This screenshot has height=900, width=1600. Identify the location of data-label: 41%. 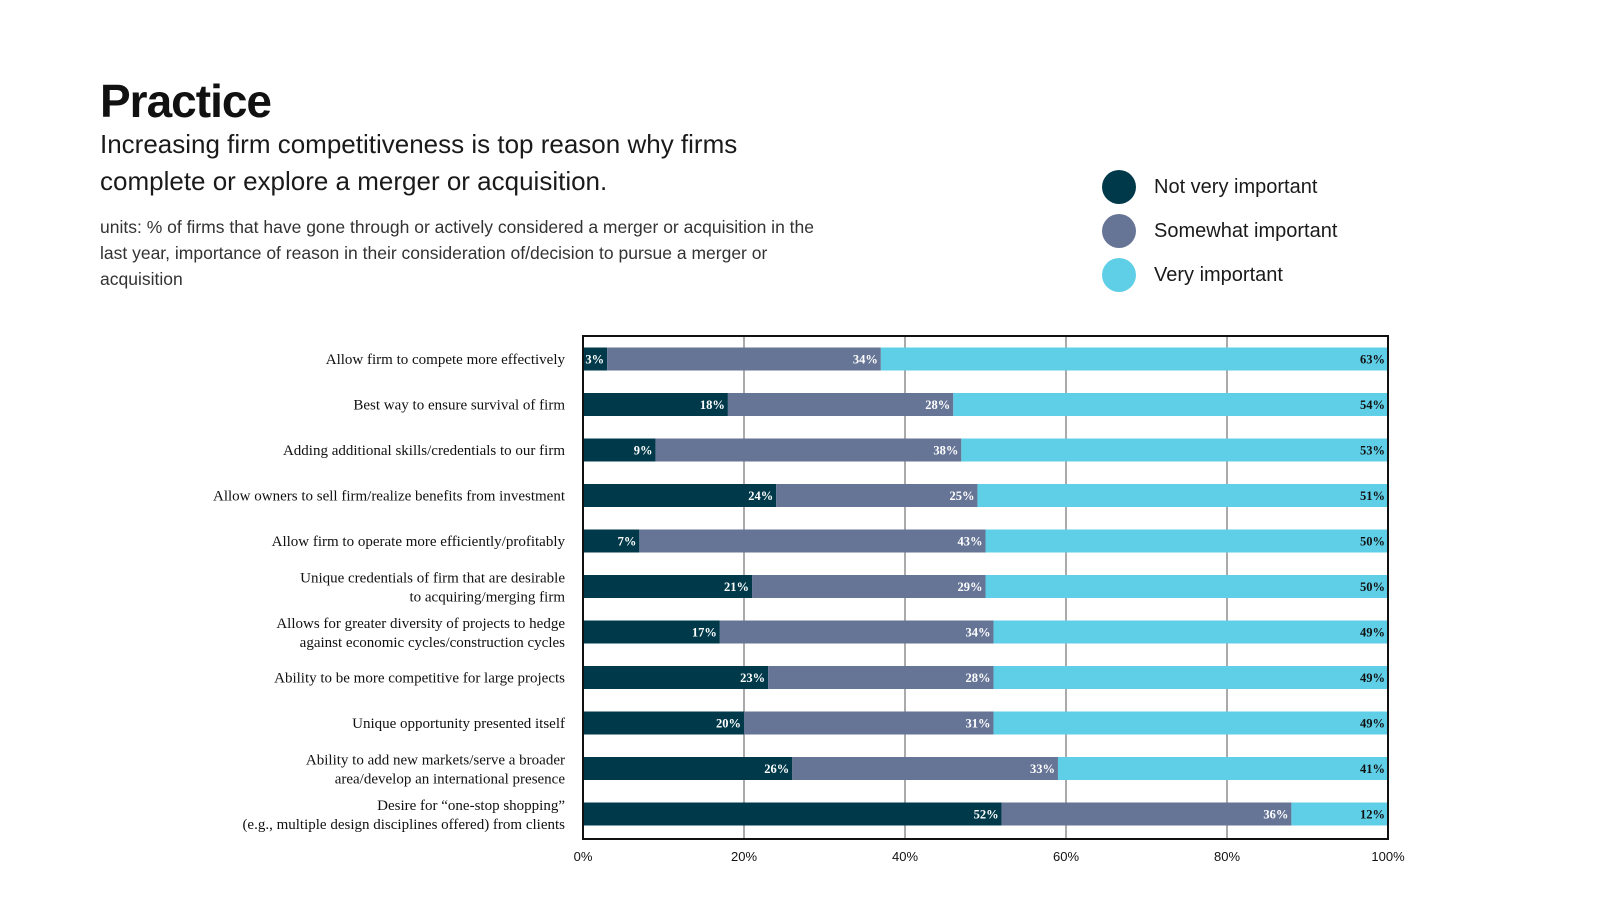
(1372, 769).